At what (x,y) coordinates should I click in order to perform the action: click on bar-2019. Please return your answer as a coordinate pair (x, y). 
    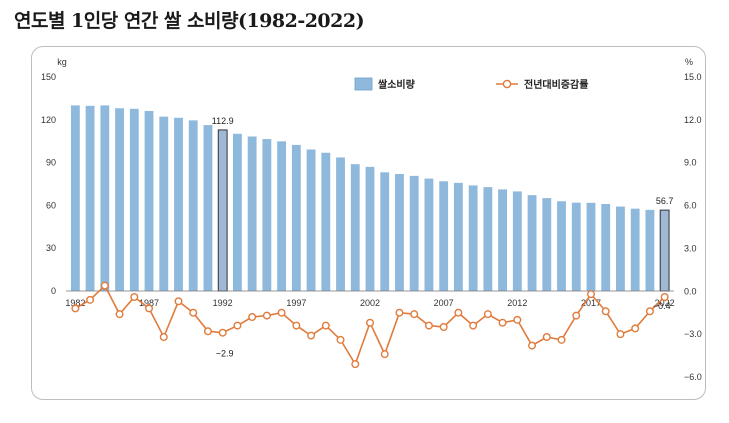
    Looking at the image, I should click on (620, 248).